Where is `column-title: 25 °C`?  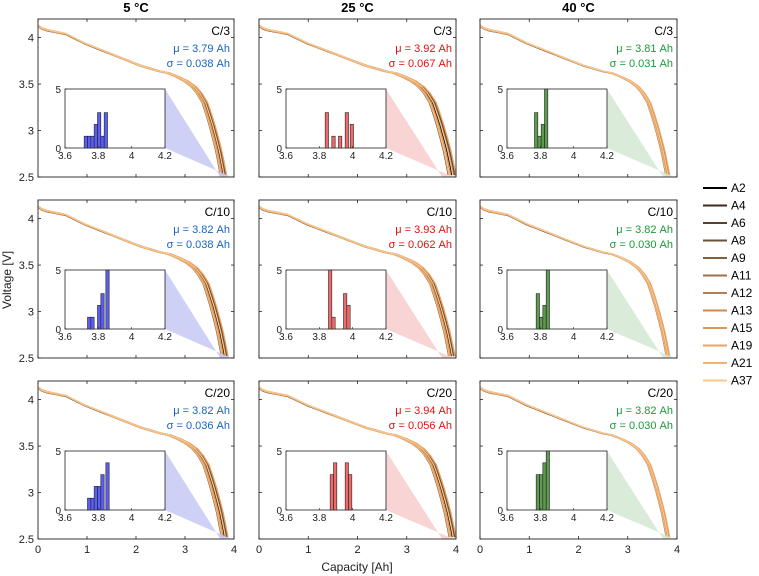 column-title: 25 °C is located at coordinates (357, 7).